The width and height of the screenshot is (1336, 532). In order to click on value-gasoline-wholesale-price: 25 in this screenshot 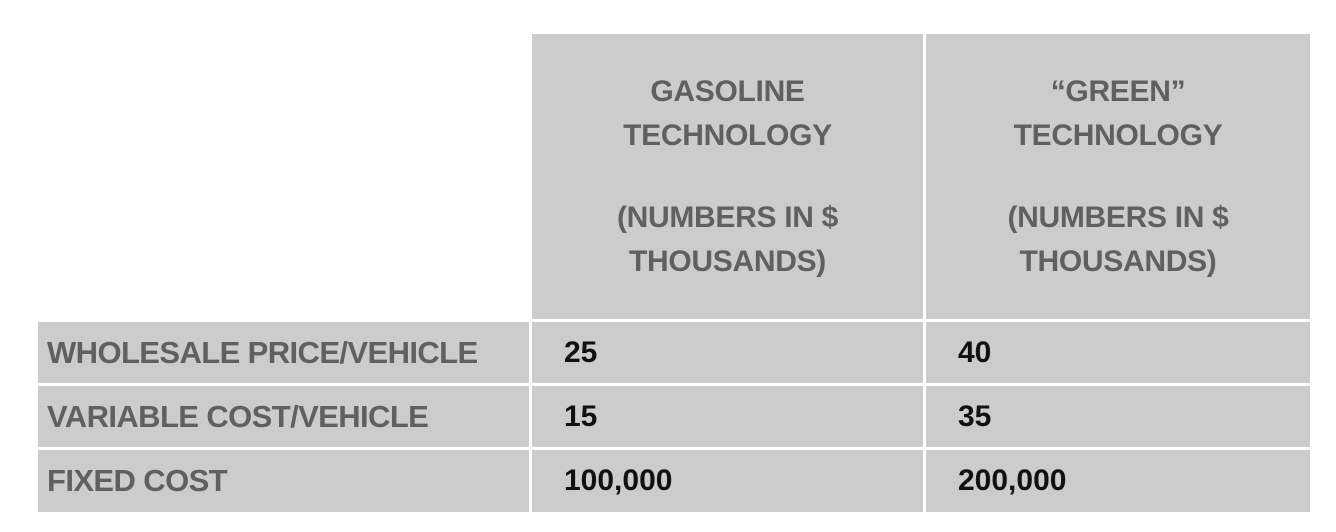, I will do `click(727, 352)`.